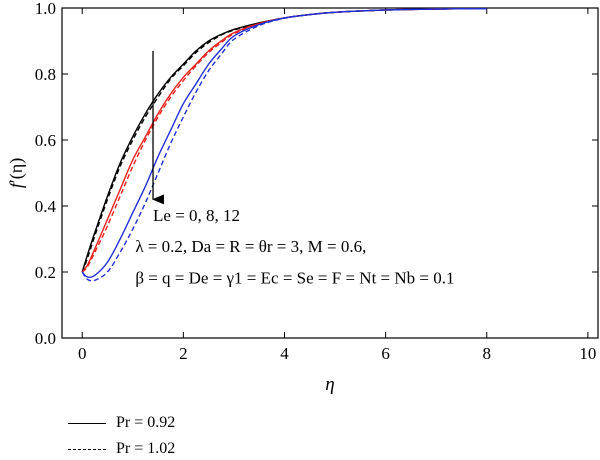  I want to click on legend-entry-dashed: Pr = 1.02, so click(168, 450).